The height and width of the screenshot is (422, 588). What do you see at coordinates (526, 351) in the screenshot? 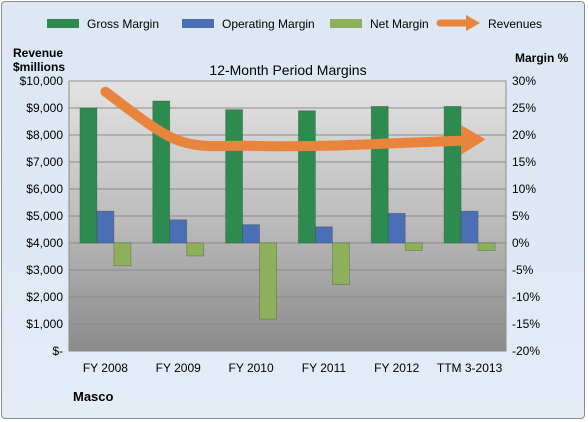
I see `right-tick-label: -20%` at bounding box center [526, 351].